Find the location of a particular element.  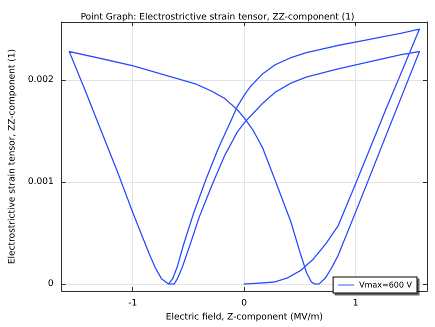

y-tick-label: 0 is located at coordinates (51, 283).